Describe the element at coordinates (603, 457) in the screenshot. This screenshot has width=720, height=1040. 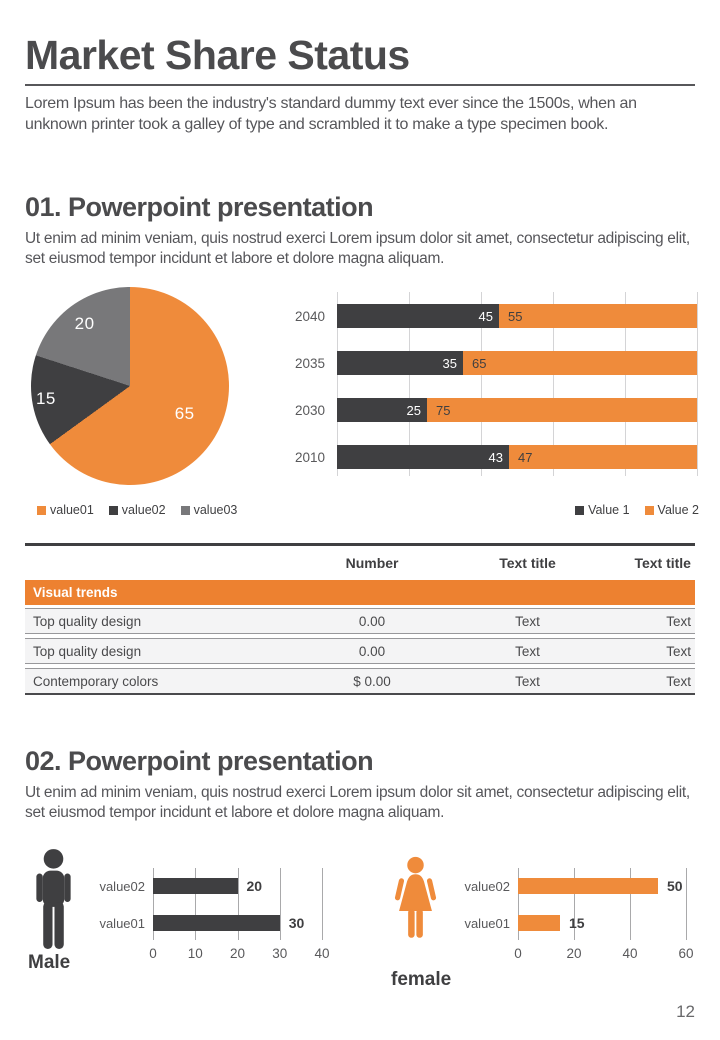
I see `bar-segment-value2: 47` at that location.